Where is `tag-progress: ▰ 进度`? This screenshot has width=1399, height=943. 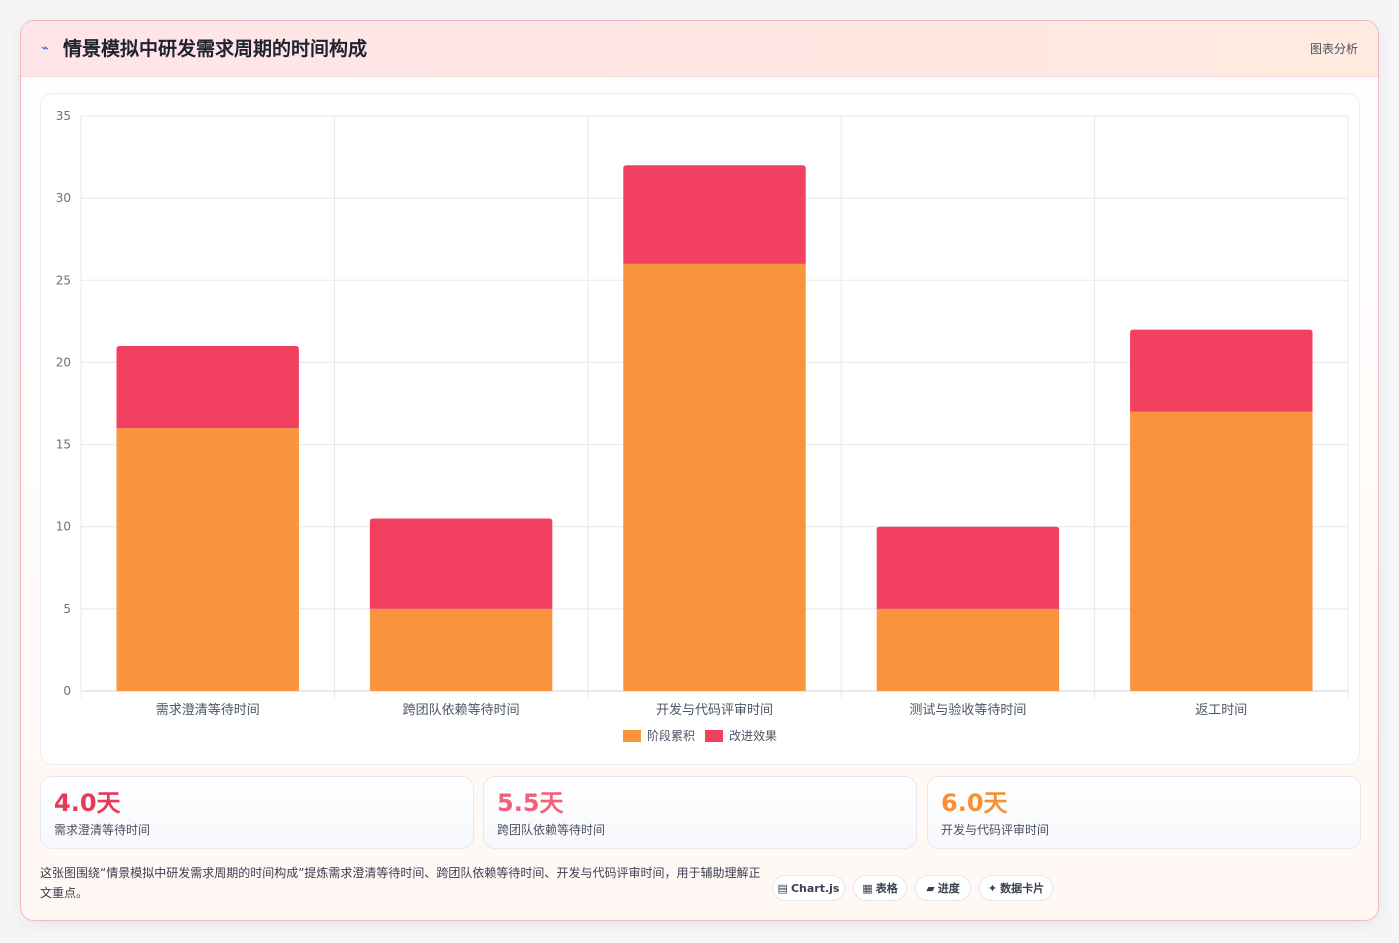
tag-progress: ▰ 进度 is located at coordinates (943, 888).